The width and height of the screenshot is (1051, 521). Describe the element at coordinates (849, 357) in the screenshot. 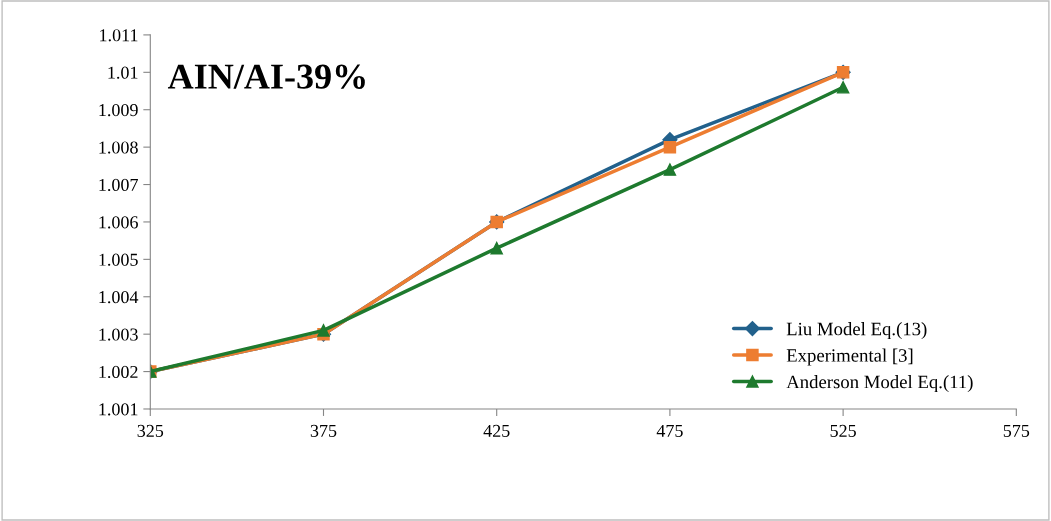

I see `legend-label: Experimental [3]` at that location.